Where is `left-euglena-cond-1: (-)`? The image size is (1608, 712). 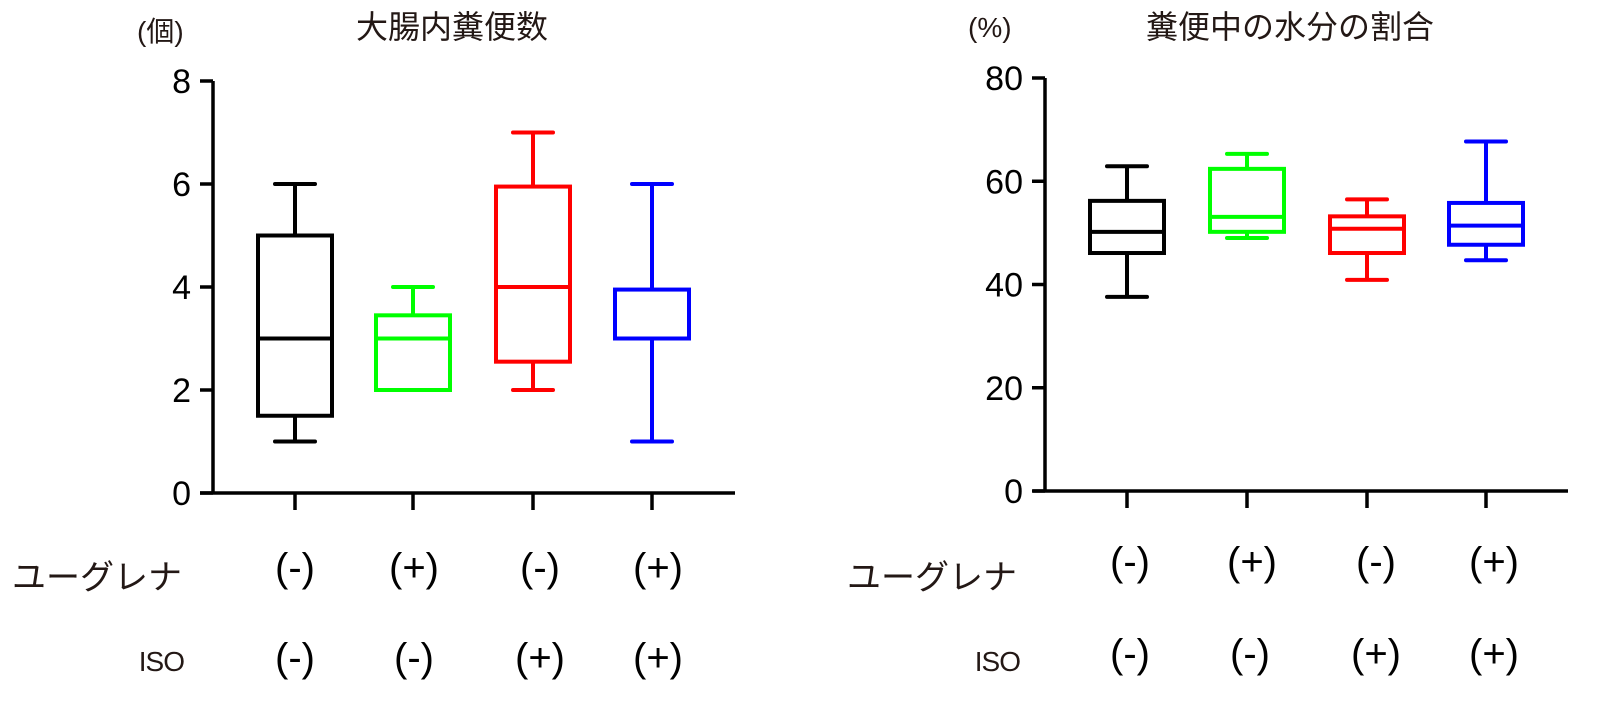
left-euglena-cond-1: (-) is located at coordinates (295, 568).